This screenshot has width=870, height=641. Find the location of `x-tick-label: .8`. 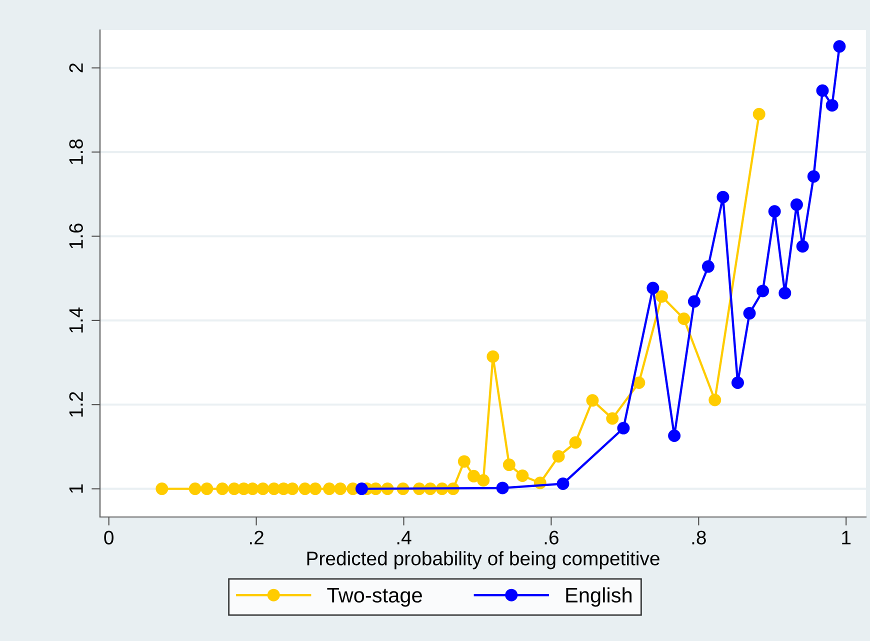

x-tick-label: .8 is located at coordinates (699, 537).